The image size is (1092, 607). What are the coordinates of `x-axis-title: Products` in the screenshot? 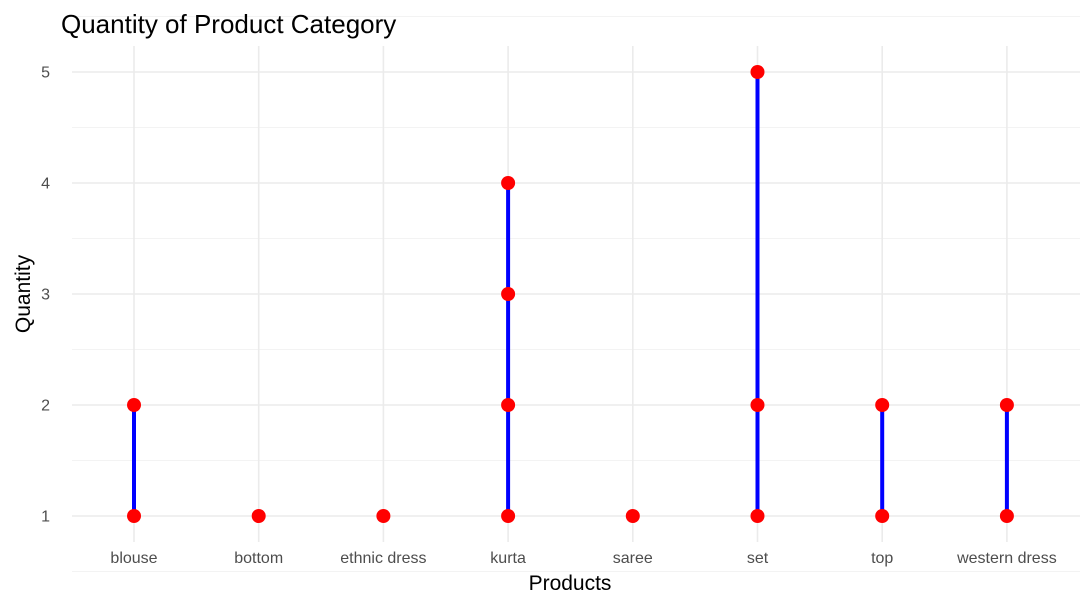 It's located at (570, 583).